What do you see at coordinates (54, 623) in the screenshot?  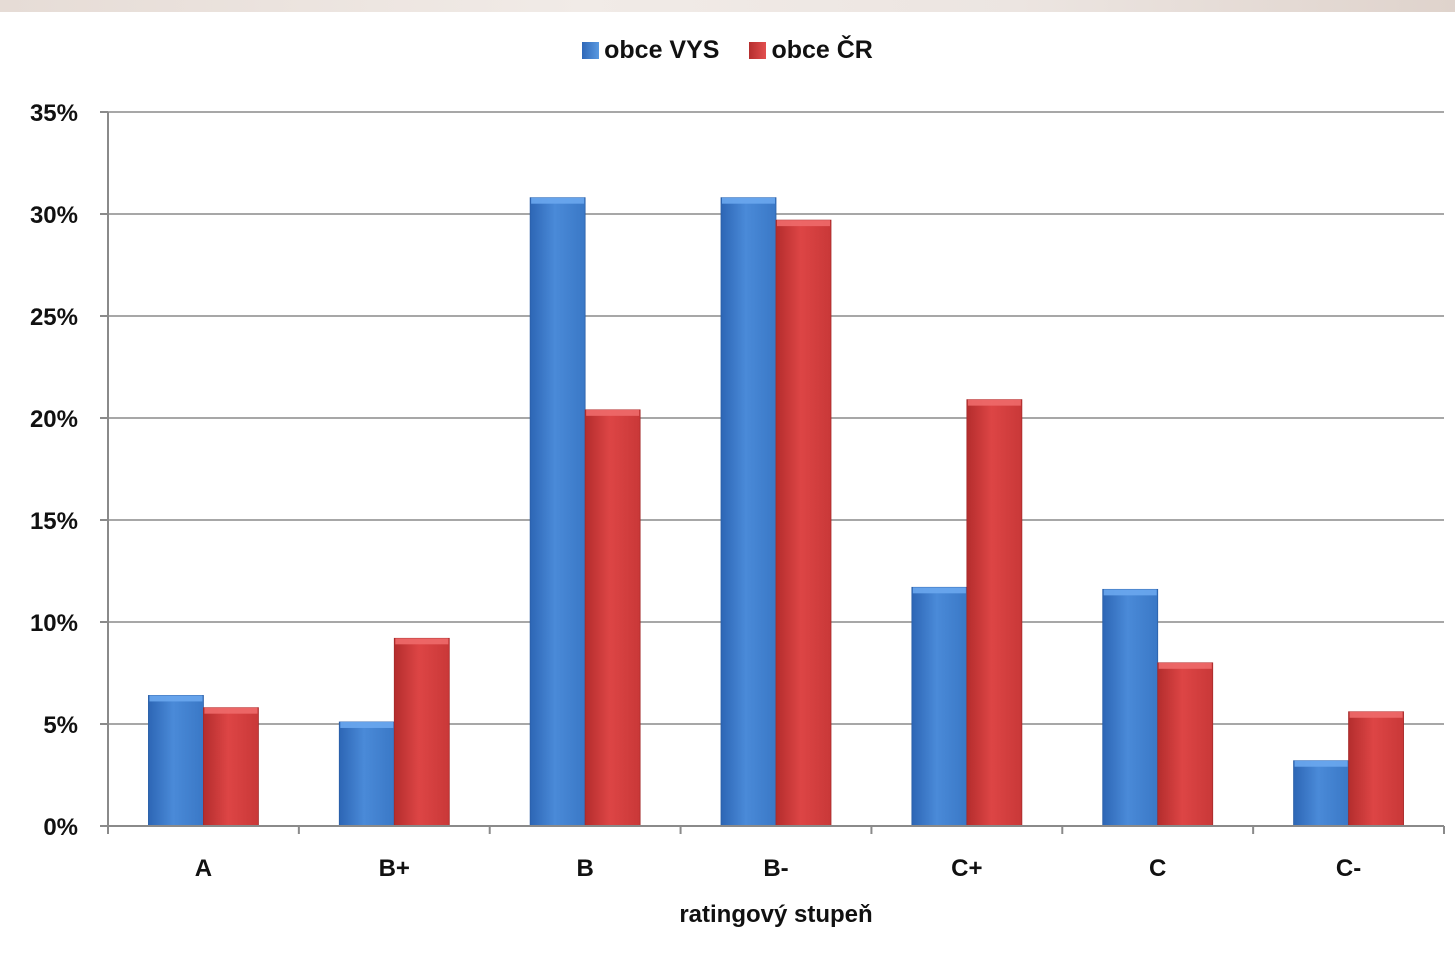 I see `y-tick-label: 10%` at bounding box center [54, 623].